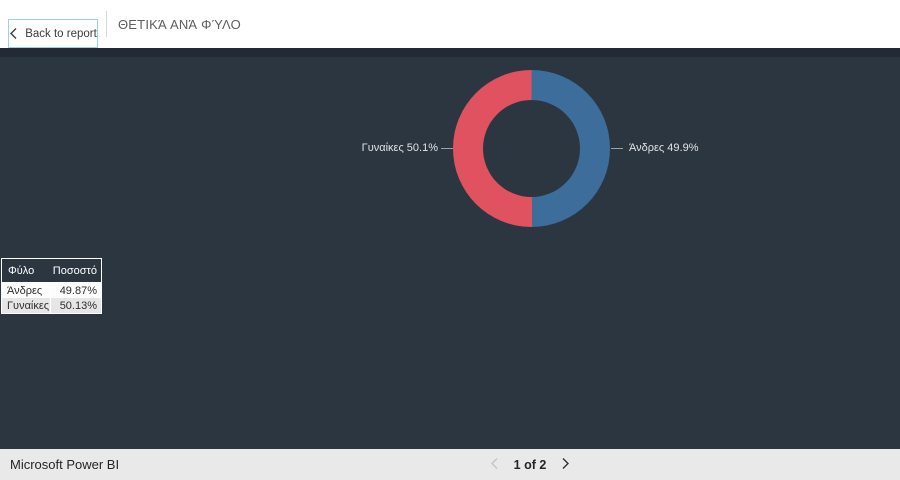  Describe the element at coordinates (179, 24) in the screenshot. I see `page-title: ΘΕΤΙΚΆ ΑΝΆ ΦΎΛΟ` at that location.